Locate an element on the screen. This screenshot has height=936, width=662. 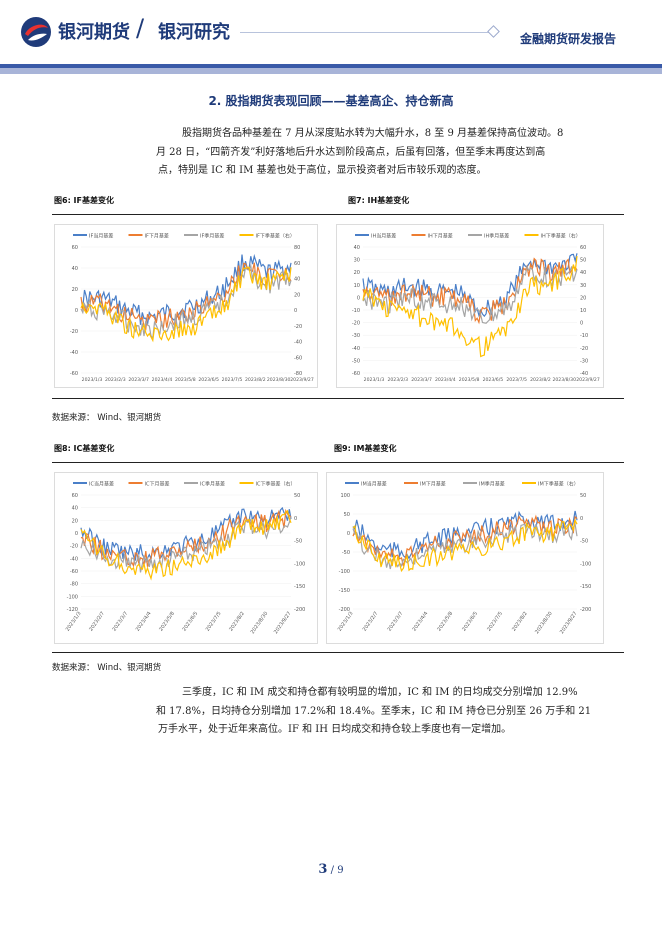
legend-label: IF当月基差 is located at coordinates (101, 236).